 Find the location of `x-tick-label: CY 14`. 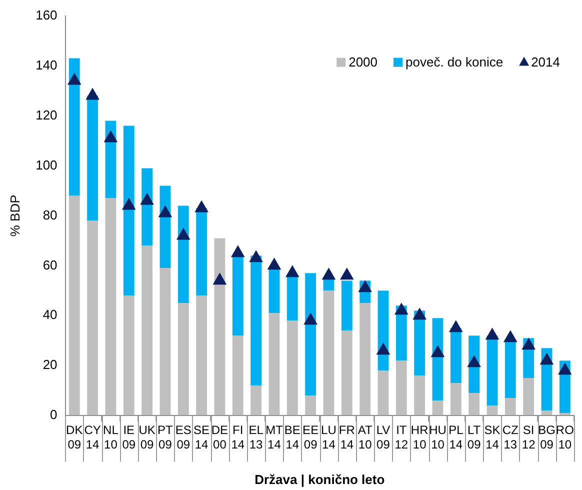

x-tick-label: CY 14 is located at coordinates (92, 437).